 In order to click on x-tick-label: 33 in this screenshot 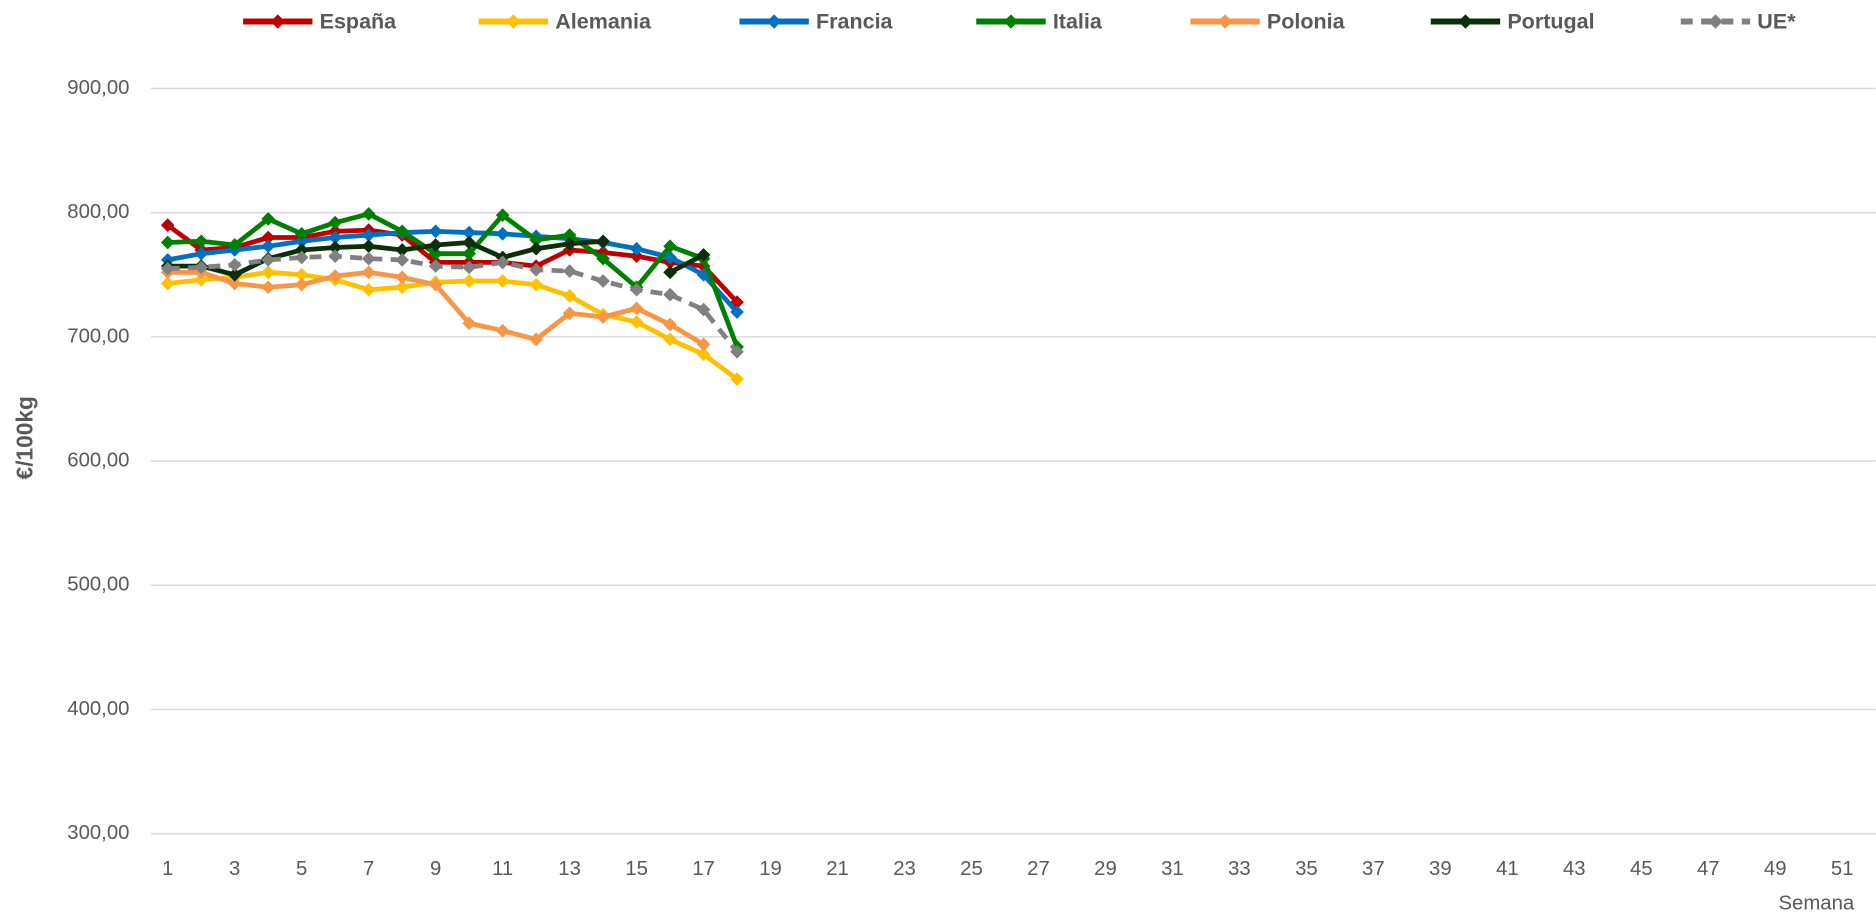, I will do `click(1239, 869)`.